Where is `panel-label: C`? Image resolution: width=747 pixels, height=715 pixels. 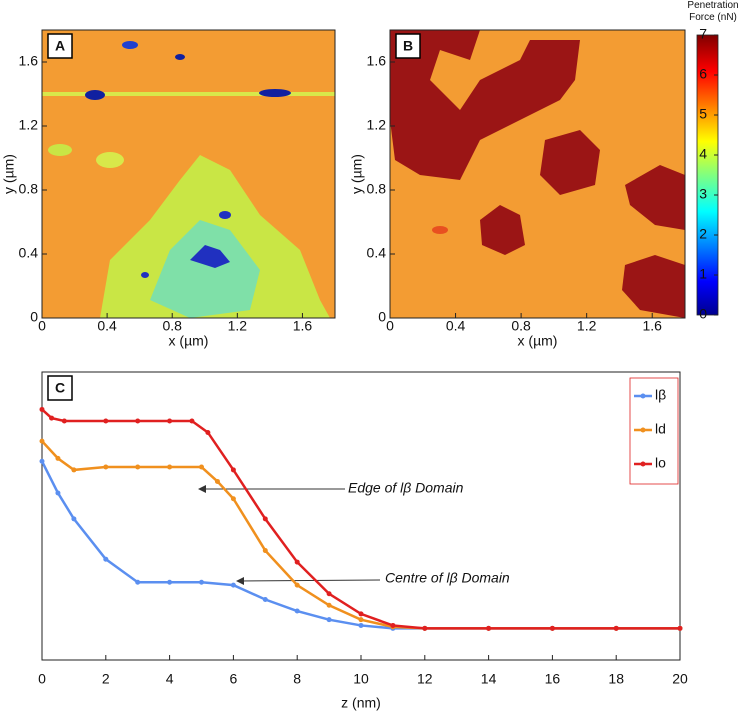
panel-label: C is located at coordinates (60, 388).